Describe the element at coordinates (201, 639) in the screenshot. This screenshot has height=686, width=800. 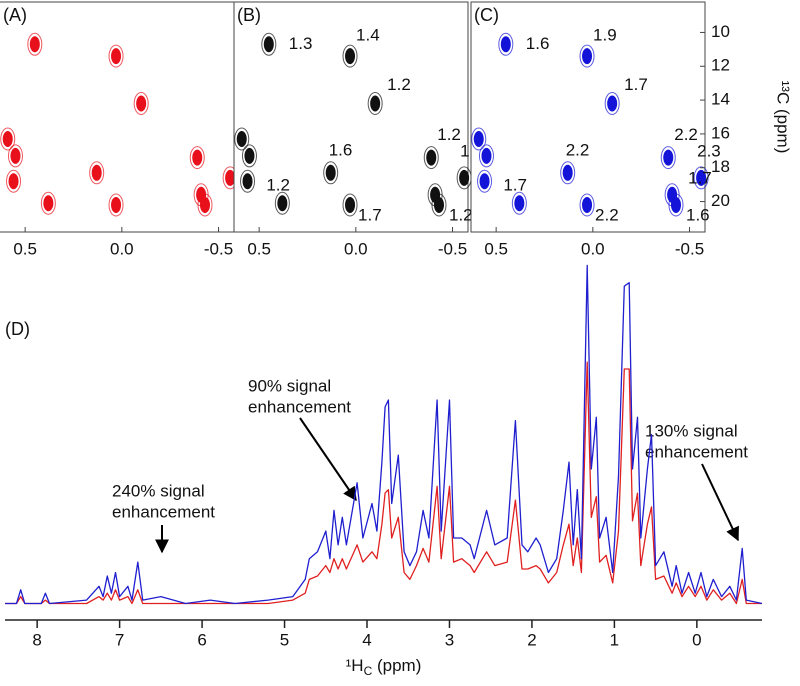
I see `x-tick-label: 6` at that location.